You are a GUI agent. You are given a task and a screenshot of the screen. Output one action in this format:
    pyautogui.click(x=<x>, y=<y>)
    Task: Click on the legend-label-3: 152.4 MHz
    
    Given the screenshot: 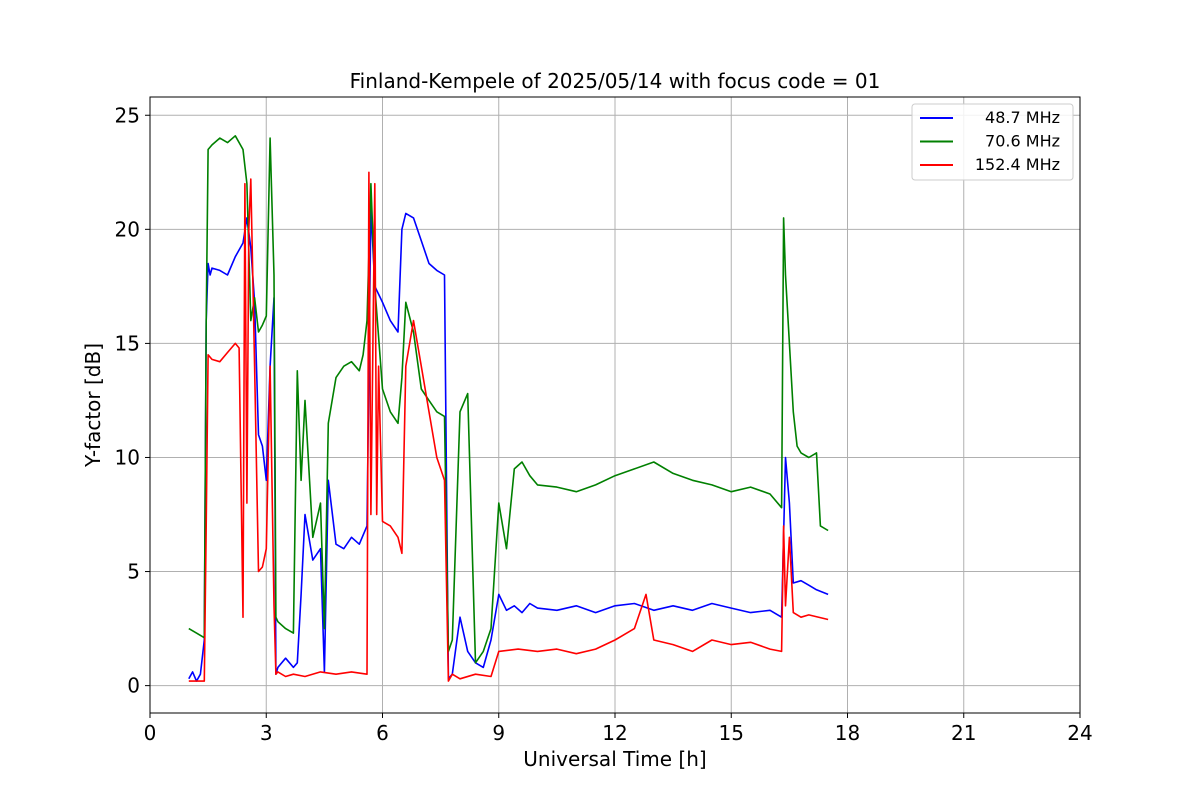 What is the action you would take?
    pyautogui.click(x=1017, y=164)
    